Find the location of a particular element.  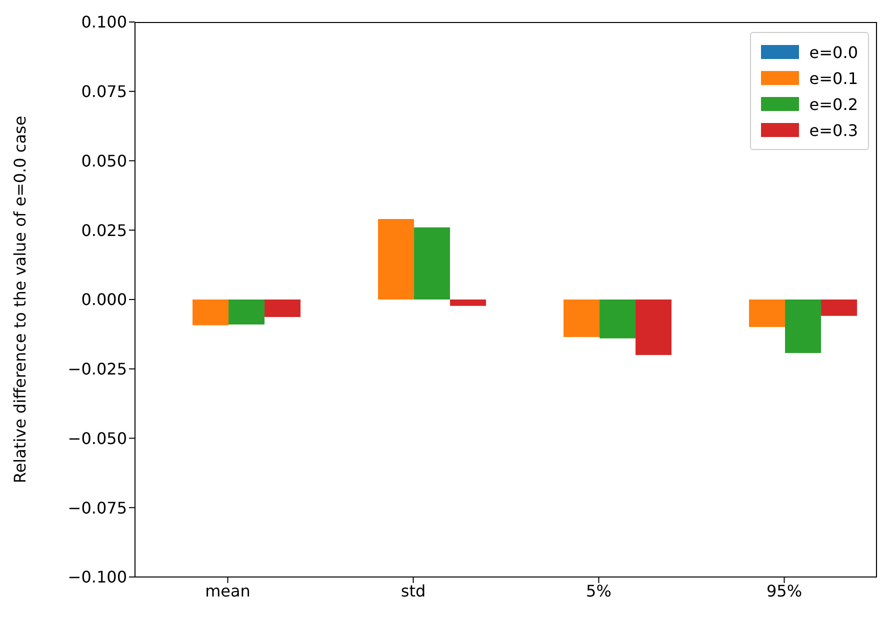

legend-label: e=0.1 is located at coordinates (833, 78).